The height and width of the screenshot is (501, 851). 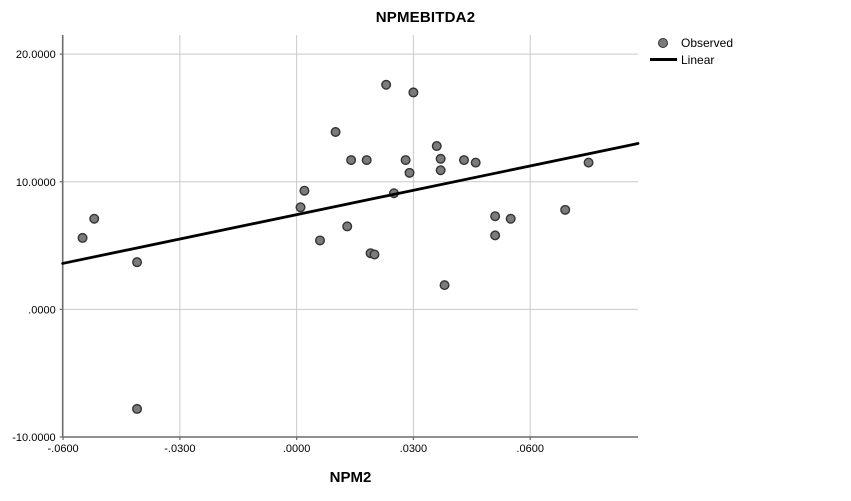 I want to click on y-tick-label: 10.0000, so click(x=36, y=183).